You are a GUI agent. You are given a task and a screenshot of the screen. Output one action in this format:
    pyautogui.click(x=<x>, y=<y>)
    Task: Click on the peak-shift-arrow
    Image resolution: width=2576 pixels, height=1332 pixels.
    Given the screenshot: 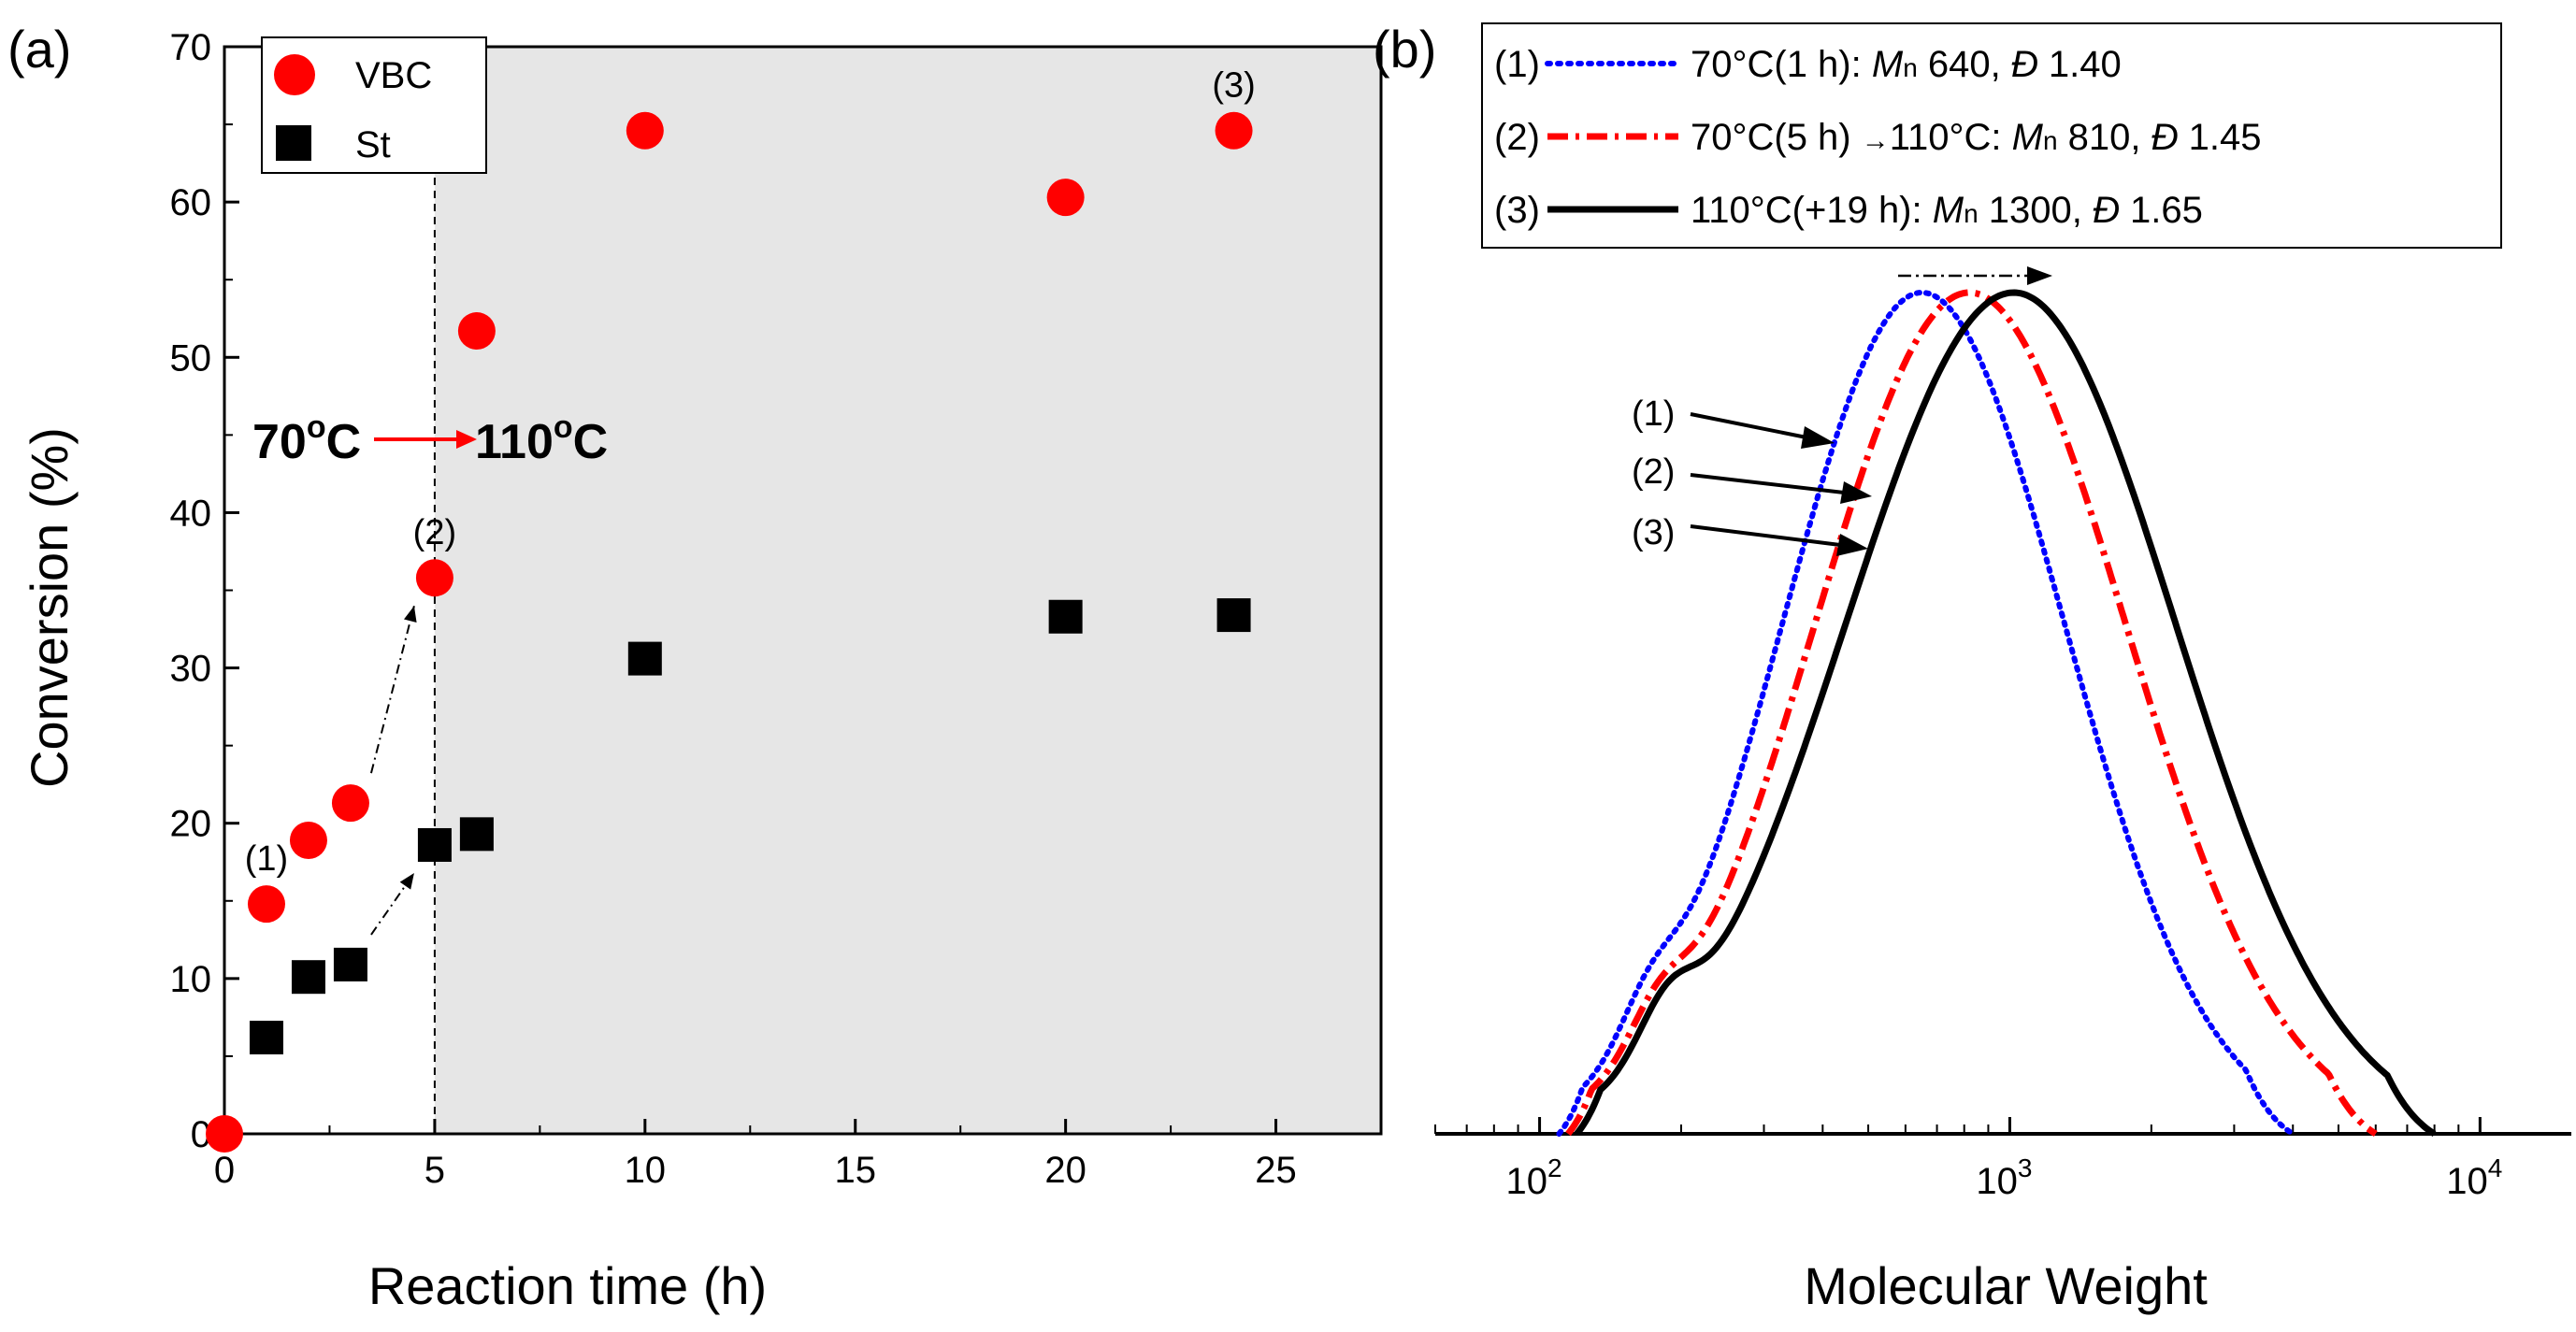 What is the action you would take?
    pyautogui.click(x=1975, y=276)
    